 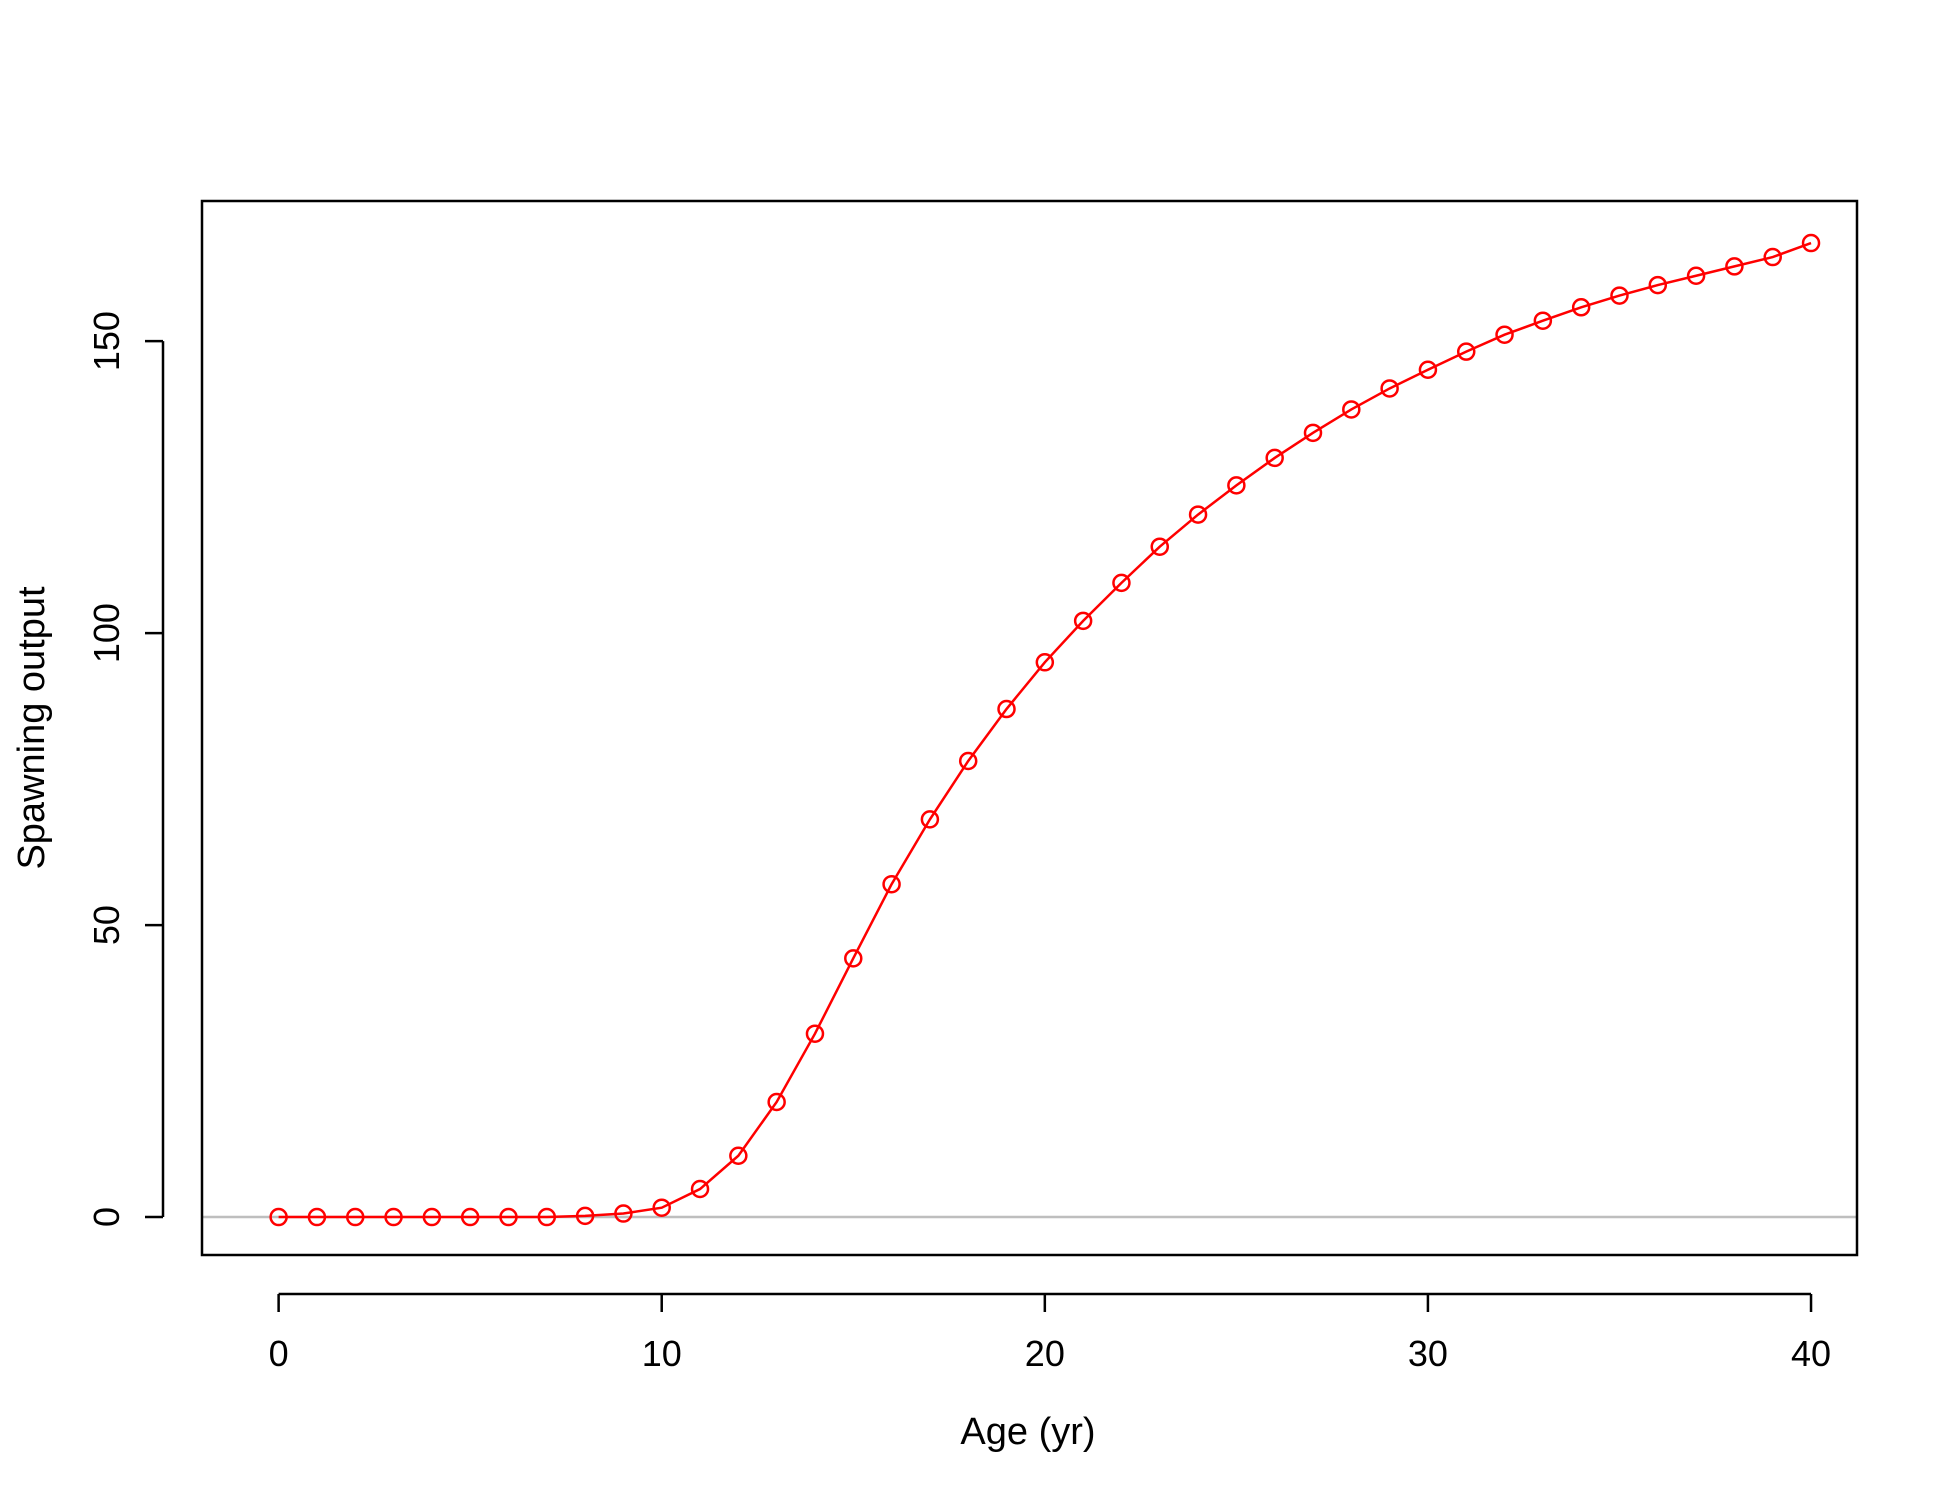 I want to click on x-tick-label: 20, so click(x=1045, y=1353).